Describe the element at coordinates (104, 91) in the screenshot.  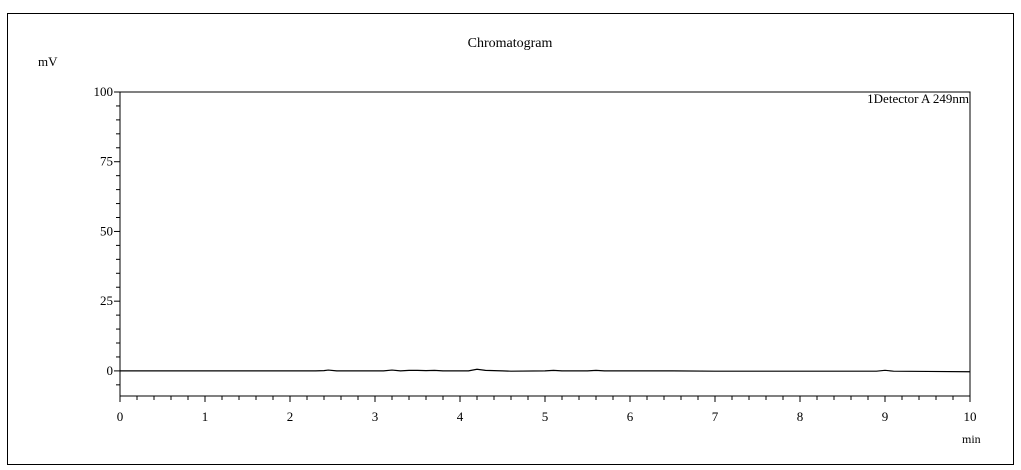
I see `y-tick-label: 100` at that location.